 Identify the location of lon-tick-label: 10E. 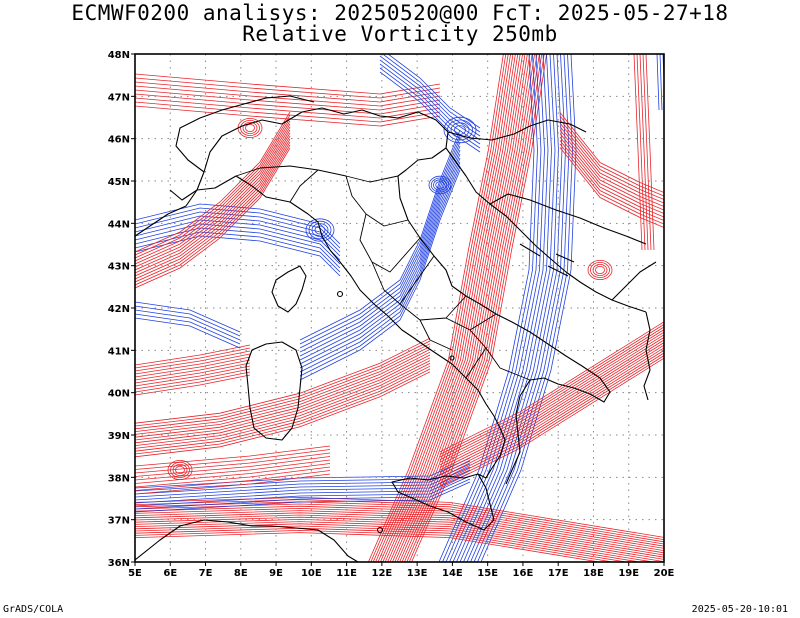
(311, 573).